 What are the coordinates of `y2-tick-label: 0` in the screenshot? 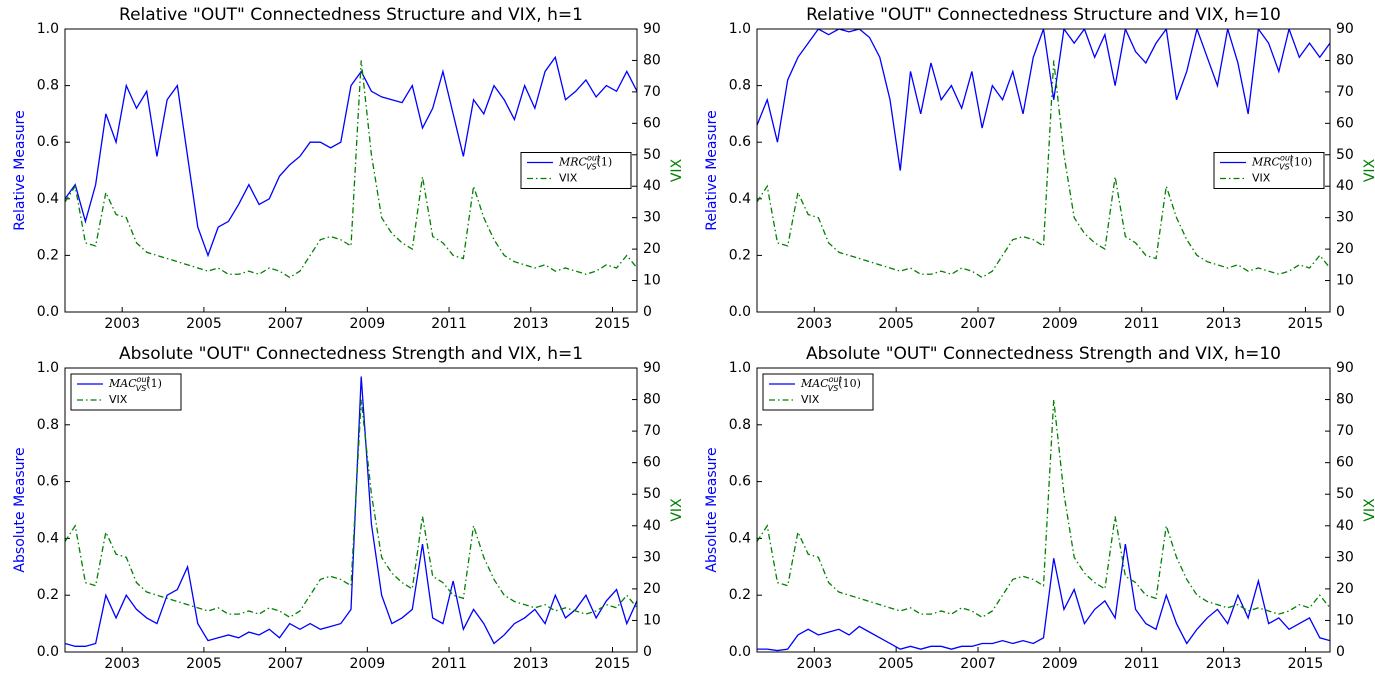 It's located at (1340, 312).